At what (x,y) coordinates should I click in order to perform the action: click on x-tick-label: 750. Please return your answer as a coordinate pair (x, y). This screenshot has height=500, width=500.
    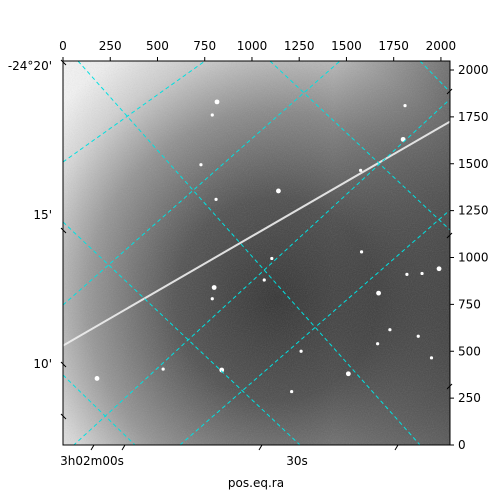
    Looking at the image, I should click on (204, 46).